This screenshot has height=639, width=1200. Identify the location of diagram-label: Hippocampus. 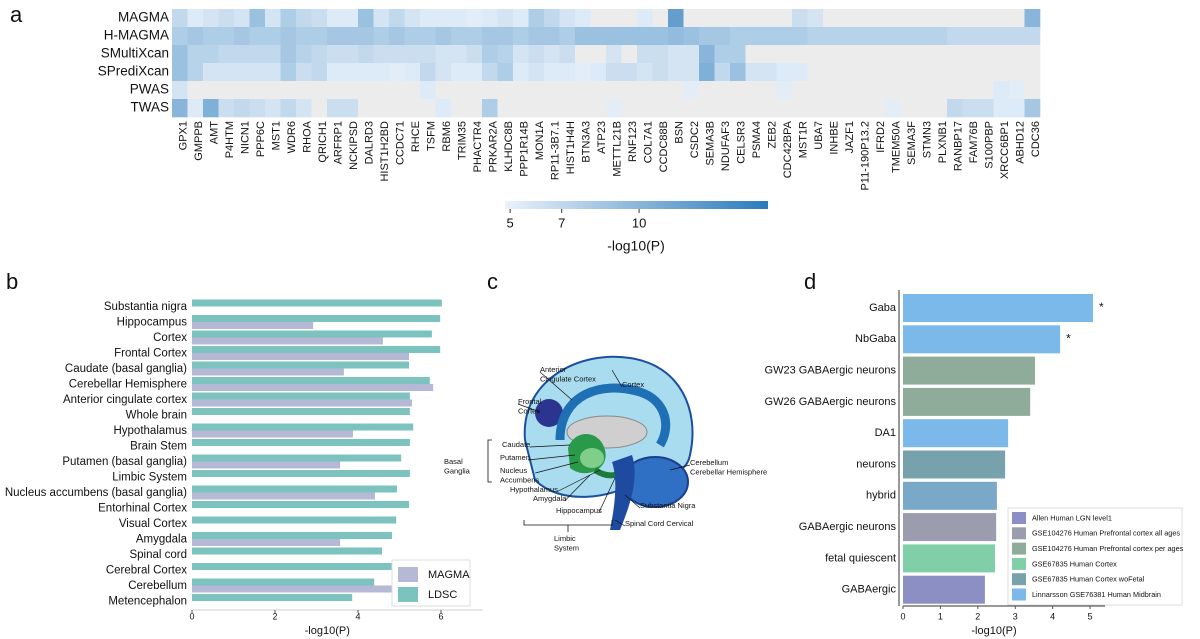
(579, 510).